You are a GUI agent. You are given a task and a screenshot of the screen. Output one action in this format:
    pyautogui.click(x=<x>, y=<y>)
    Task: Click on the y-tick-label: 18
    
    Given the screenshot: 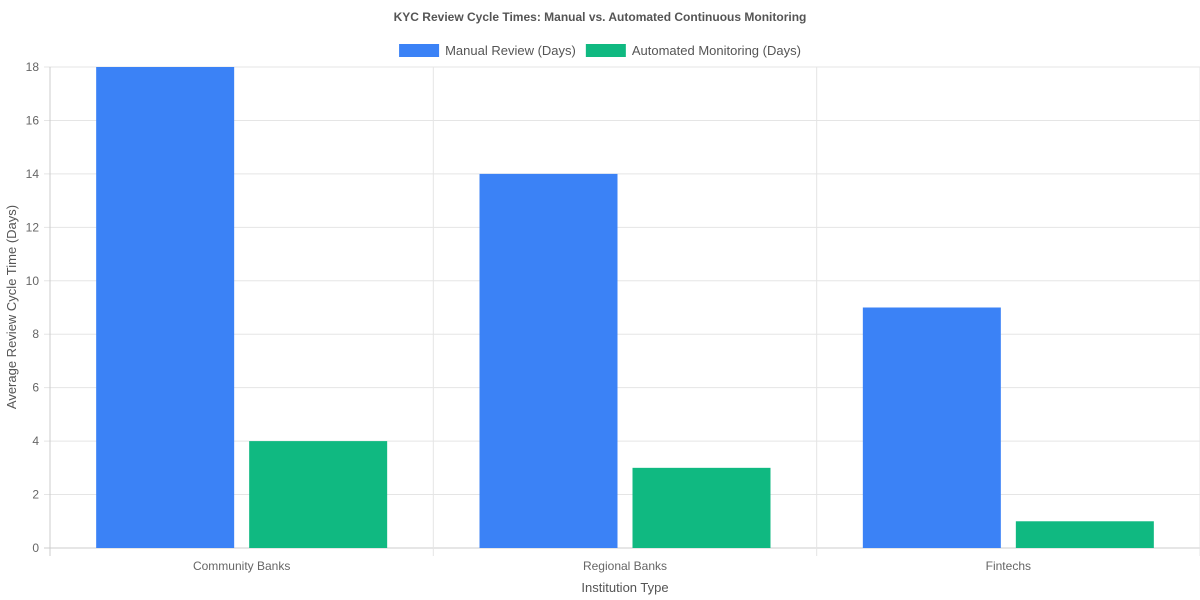 What is the action you would take?
    pyautogui.click(x=33, y=67)
    